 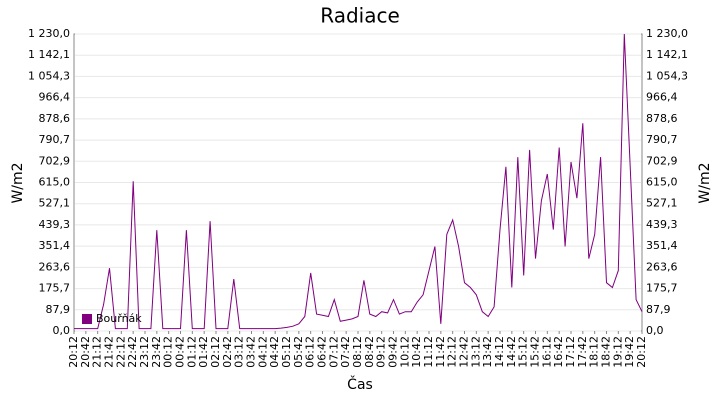 I want to click on x-tick-label: 03:42, so click(x=251, y=352).